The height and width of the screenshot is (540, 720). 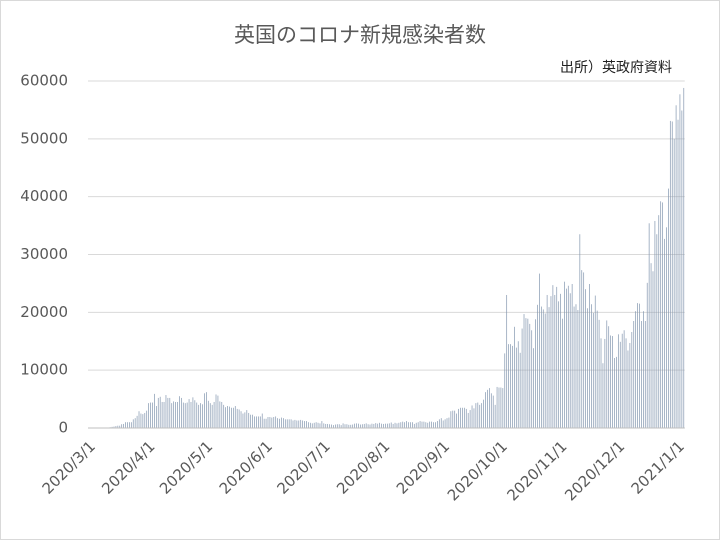 What do you see at coordinates (44, 370) in the screenshot?
I see `y-tick-label: 10000` at bounding box center [44, 370].